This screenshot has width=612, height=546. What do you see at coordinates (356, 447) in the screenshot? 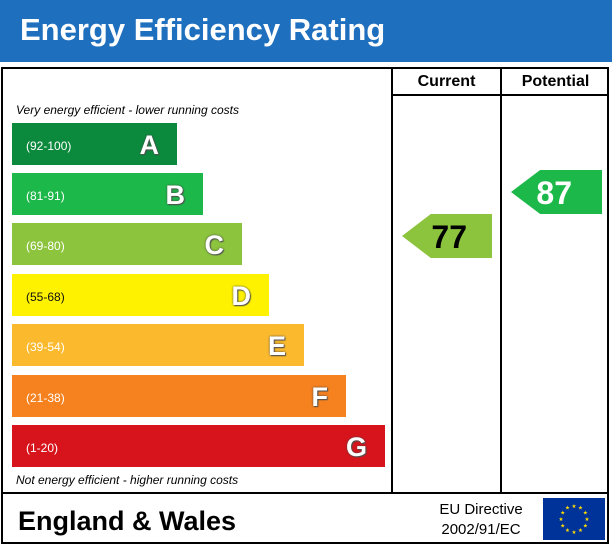
I see `band-letter: G` at bounding box center [356, 447].